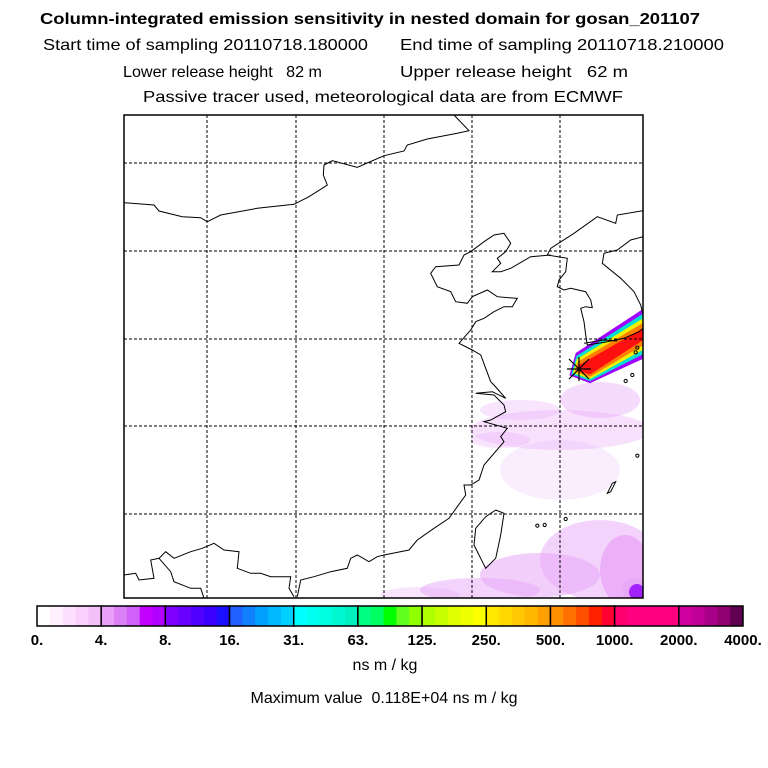  What do you see at coordinates (562, 45) in the screenshot?
I see `end-time: End time of sampling 20110718.210000` at bounding box center [562, 45].